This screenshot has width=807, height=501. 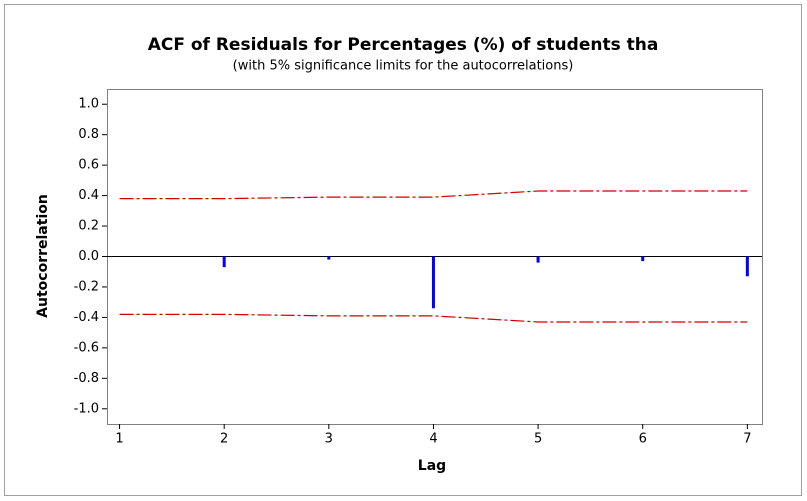 I want to click on y-tick-label: -1.0, so click(x=86, y=408).